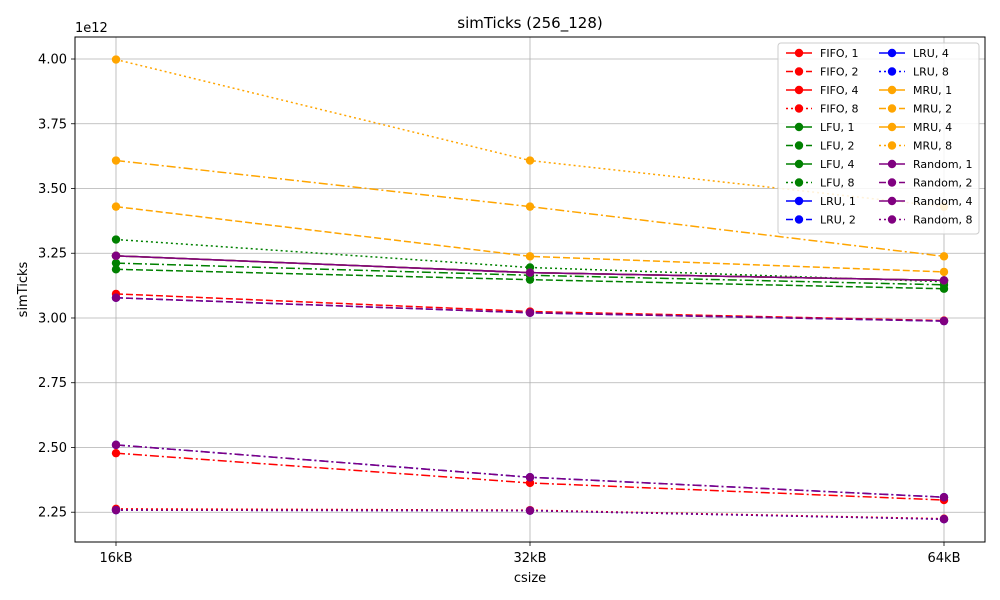 The width and height of the screenshot is (1000, 600). Describe the element at coordinates (931, 53) in the screenshot. I see `legend-label: LRU, 4` at that location.